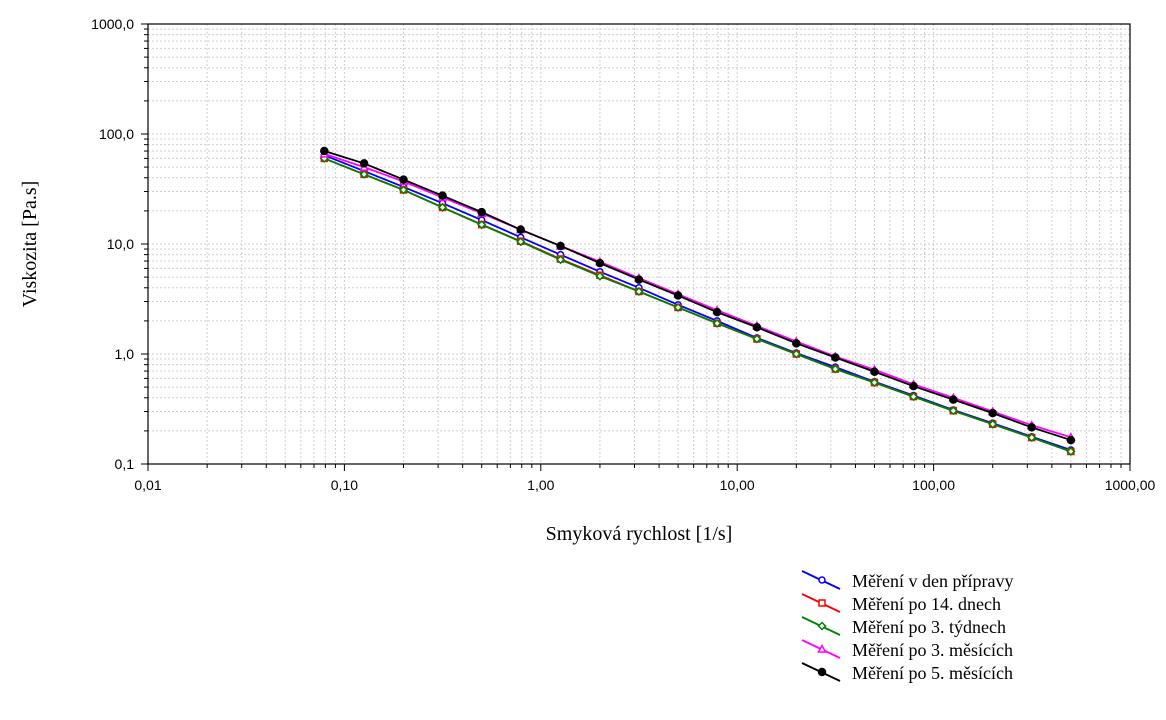 The image size is (1166, 720). I want to click on y-axis-label: Viskozita [Pa.s], so click(30, 244).